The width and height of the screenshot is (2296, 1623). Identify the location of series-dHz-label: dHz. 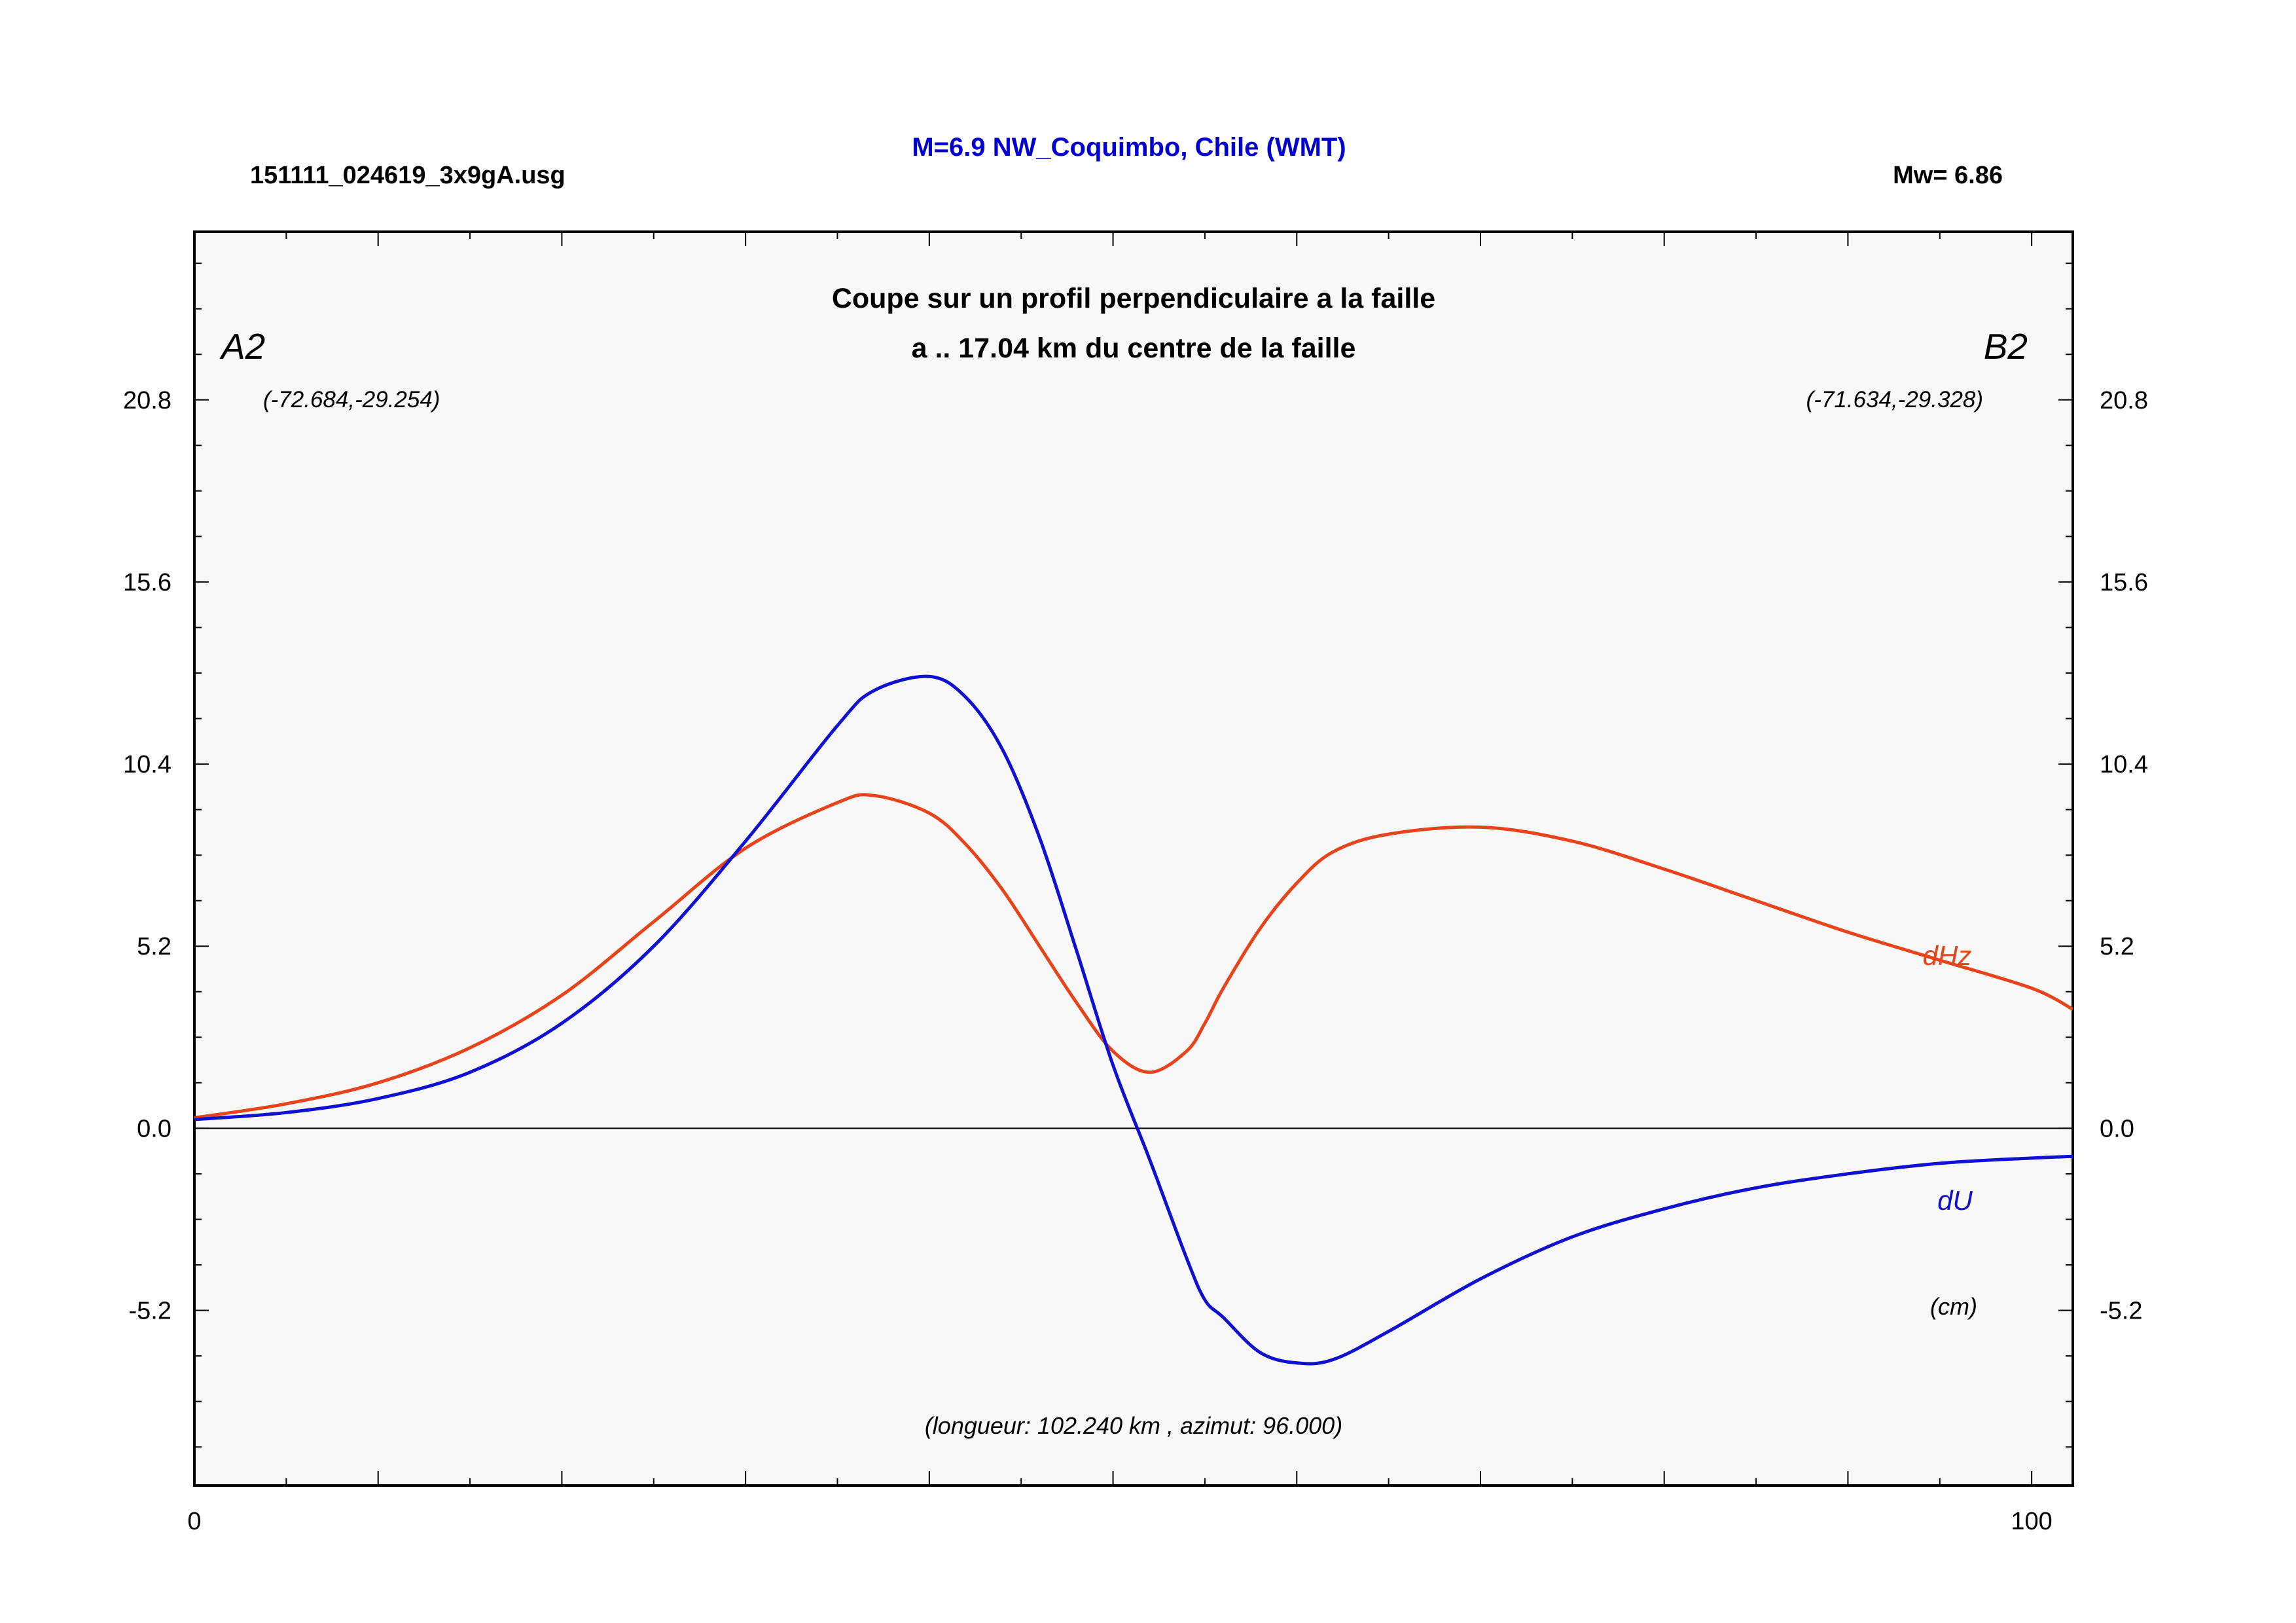
(1947, 955).